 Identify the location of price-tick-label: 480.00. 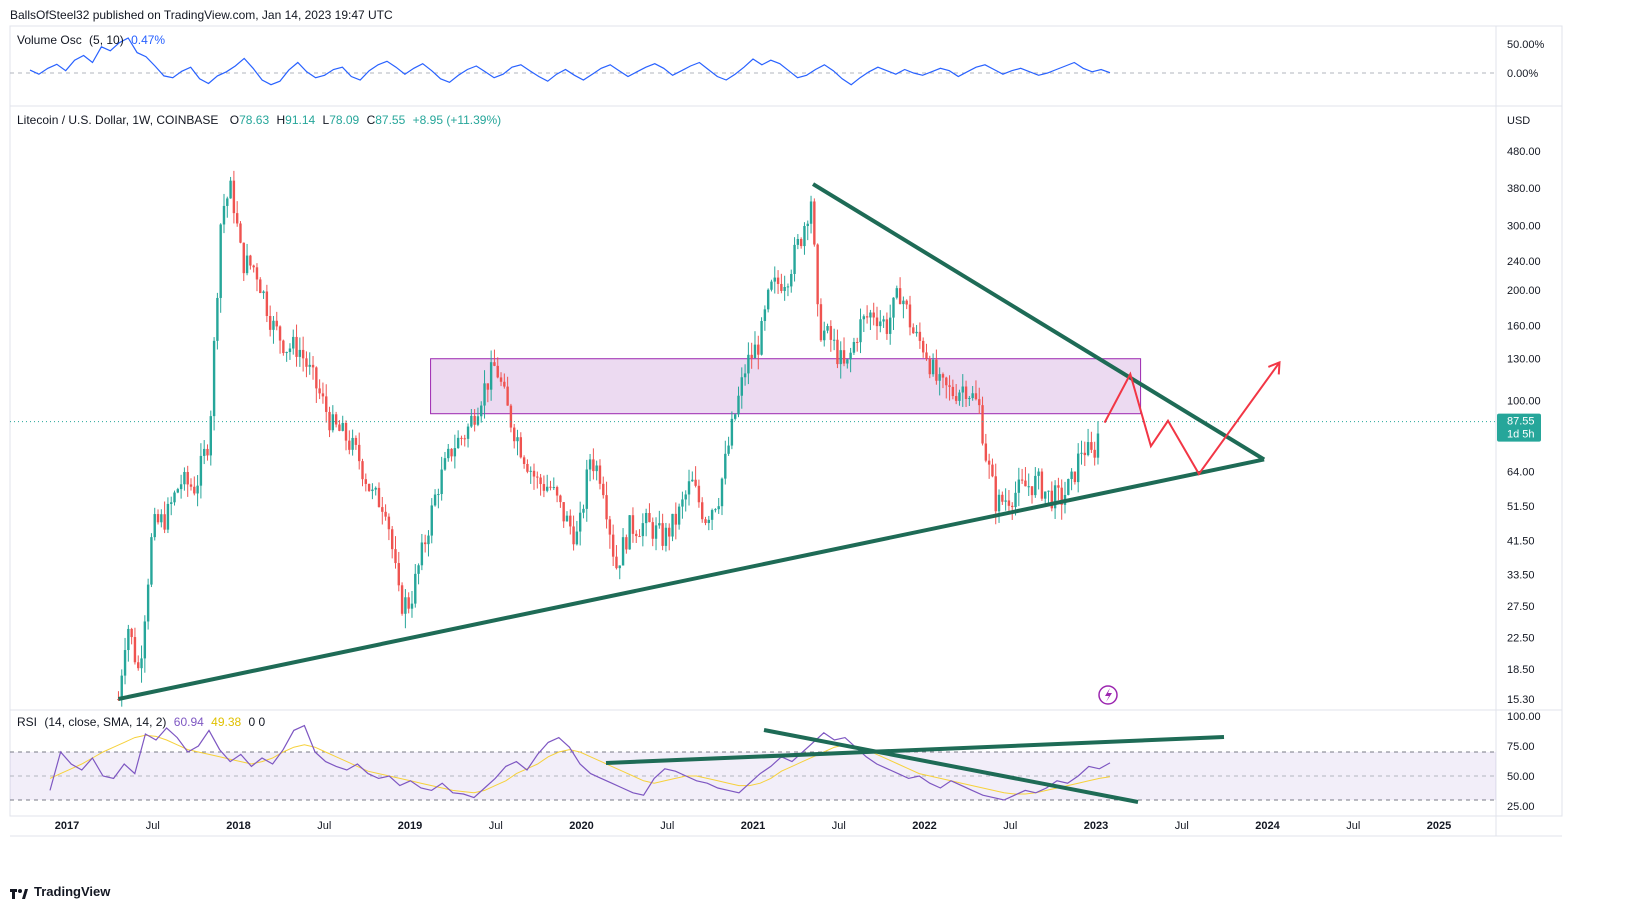
(1524, 152).